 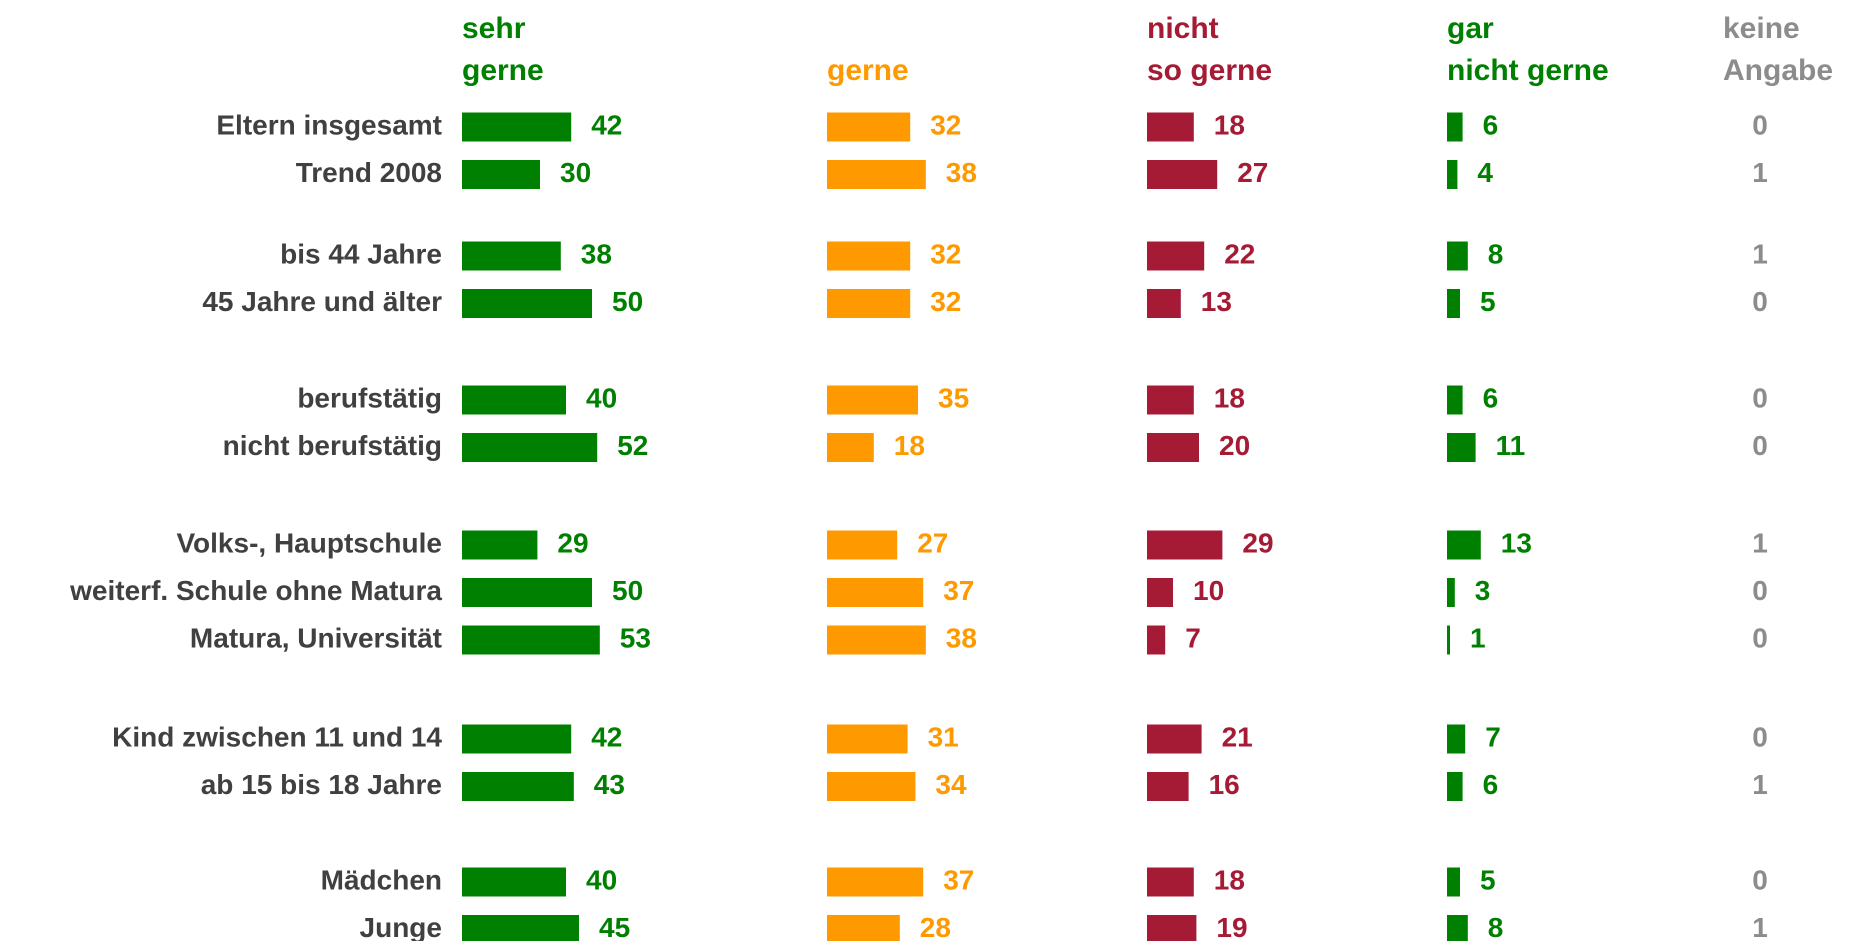 I want to click on row-label: nicht berufstätig, so click(x=332, y=445).